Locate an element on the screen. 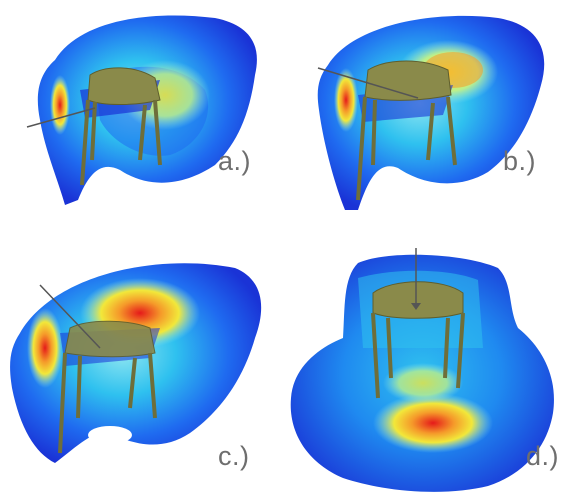 The image size is (565, 495). panel-label-a: a.) is located at coordinates (235, 161).